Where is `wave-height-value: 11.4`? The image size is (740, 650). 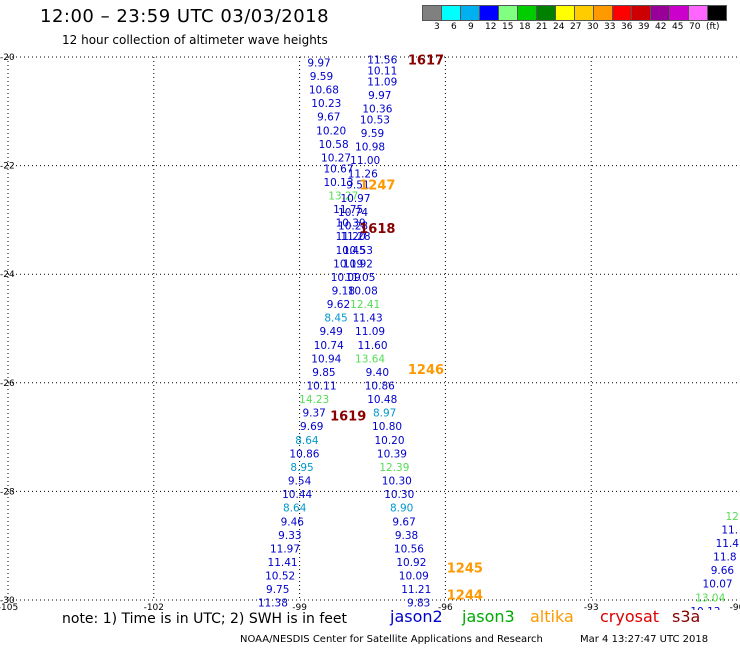 wave-height-value: 11.4 is located at coordinates (728, 544).